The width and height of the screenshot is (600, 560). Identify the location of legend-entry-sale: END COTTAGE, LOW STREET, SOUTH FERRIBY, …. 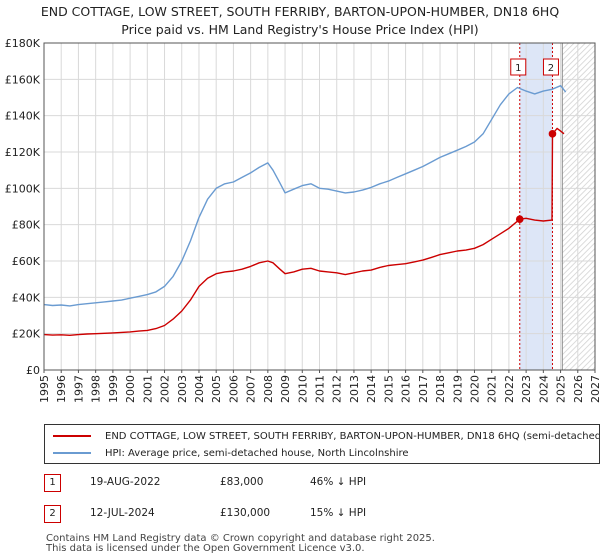
(326, 436).